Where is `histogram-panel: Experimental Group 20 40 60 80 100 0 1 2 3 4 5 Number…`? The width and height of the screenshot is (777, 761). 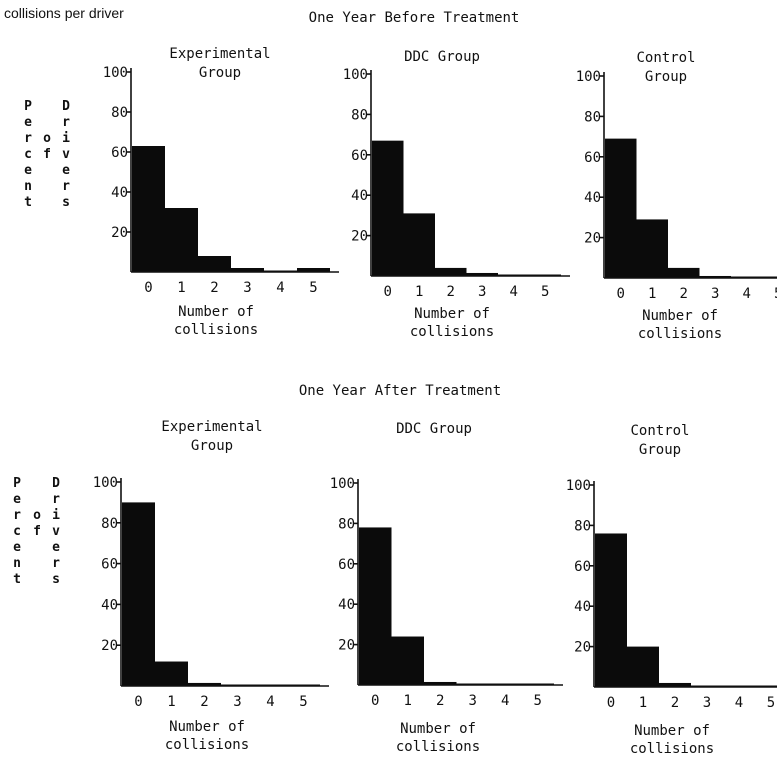 histogram-panel: Experimental Group 20 40 60 80 100 0 1 2 3 4 5 Number… is located at coordinates (211, 586).